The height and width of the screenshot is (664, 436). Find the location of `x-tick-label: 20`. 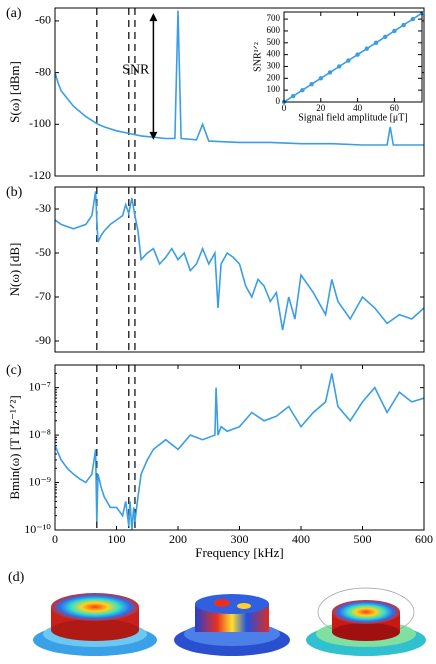

x-tick-label: 20 is located at coordinates (321, 108).